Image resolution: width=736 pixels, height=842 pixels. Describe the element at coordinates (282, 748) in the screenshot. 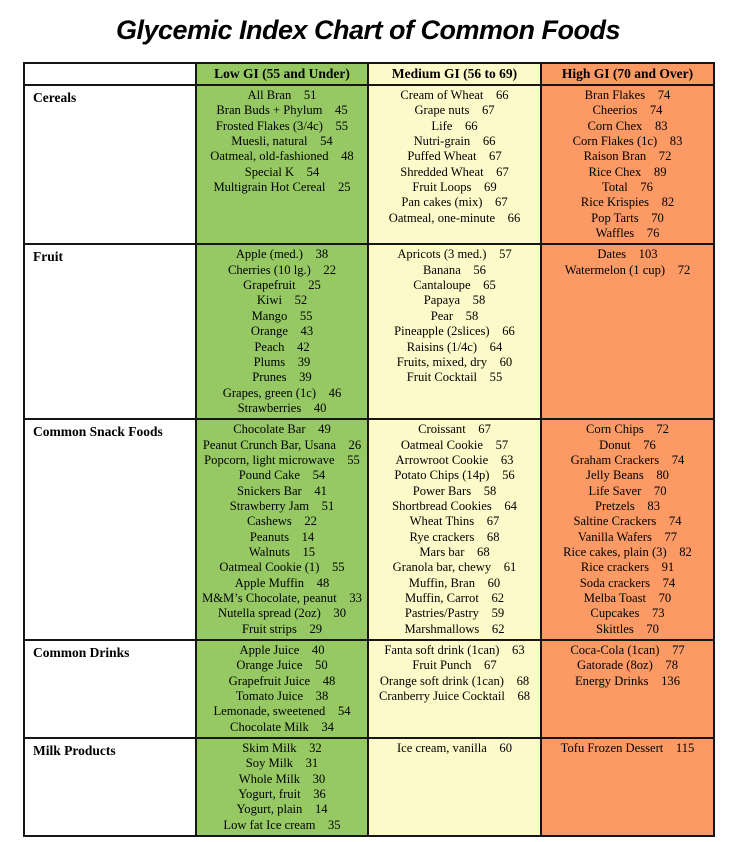

I see `food-item: Skim Milk 32` at that location.